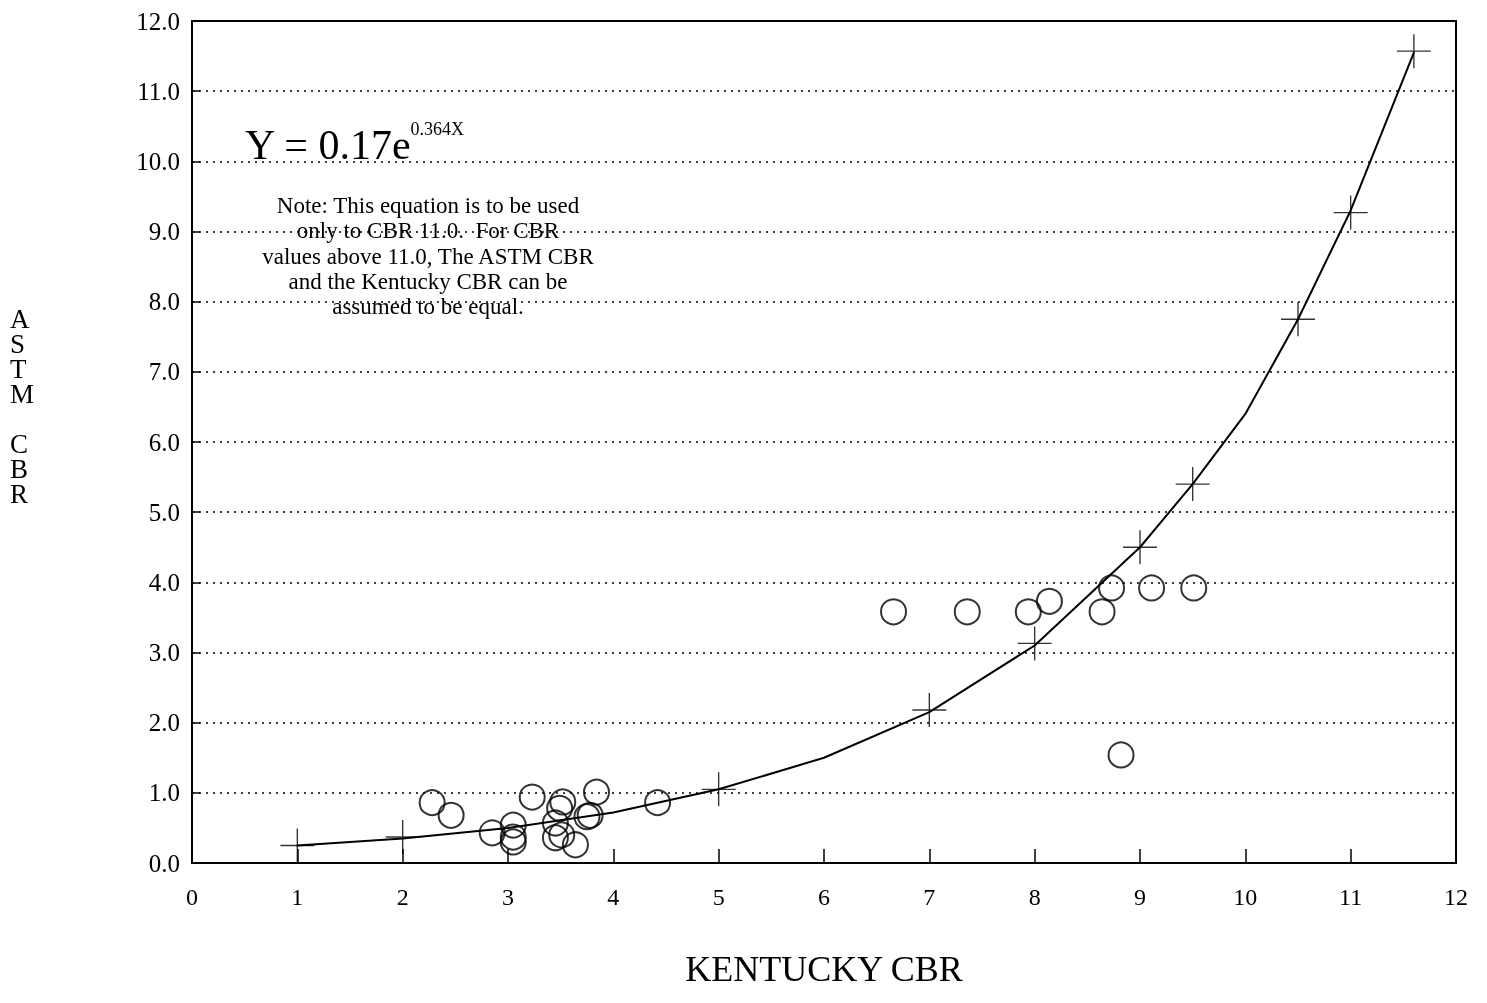  Describe the element at coordinates (164, 863) in the screenshot. I see `y-tick-label: 0.0` at that location.